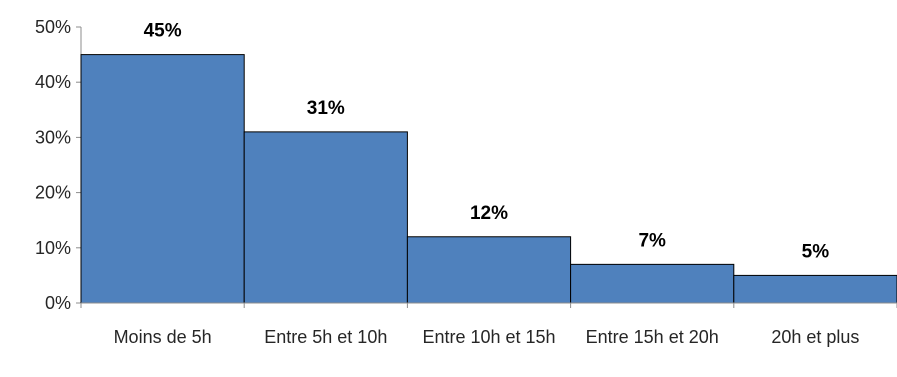 This screenshot has width=897, height=377. Describe the element at coordinates (58, 303) in the screenshot. I see `y-tick-label: 0%` at that location.